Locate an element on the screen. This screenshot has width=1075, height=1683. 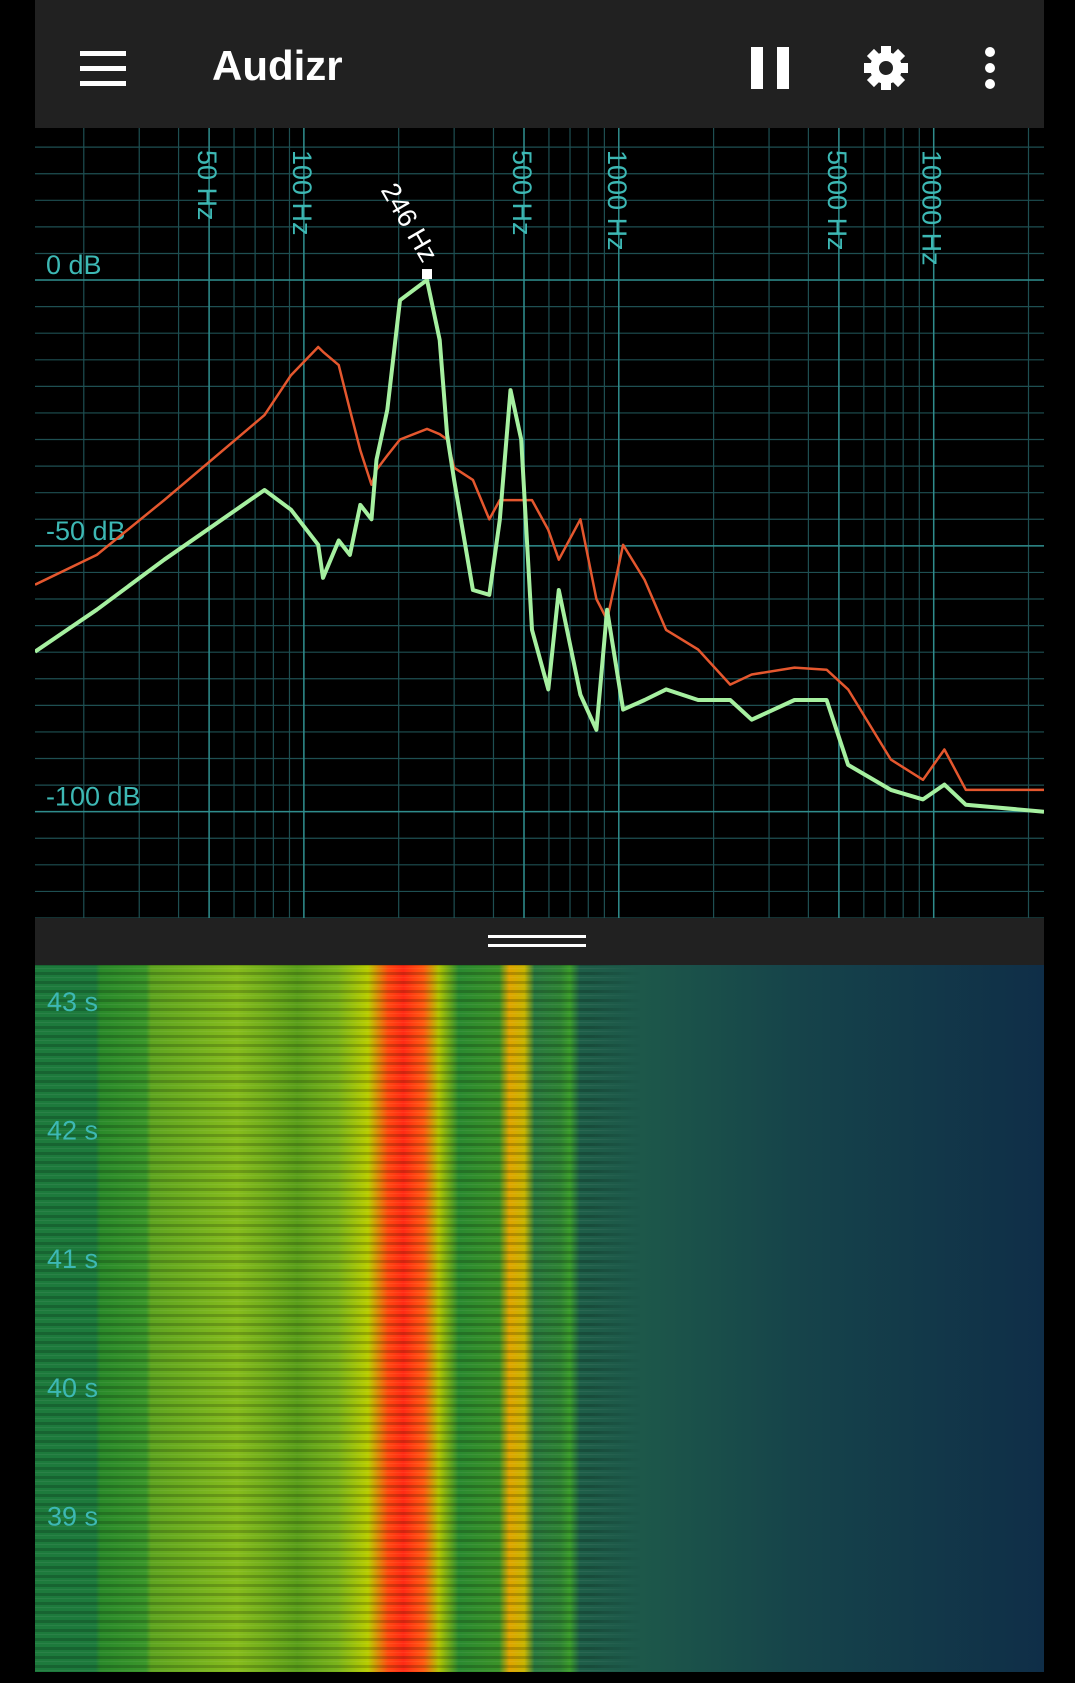
x-tick-label: 50 Hz is located at coordinates (207, 185).